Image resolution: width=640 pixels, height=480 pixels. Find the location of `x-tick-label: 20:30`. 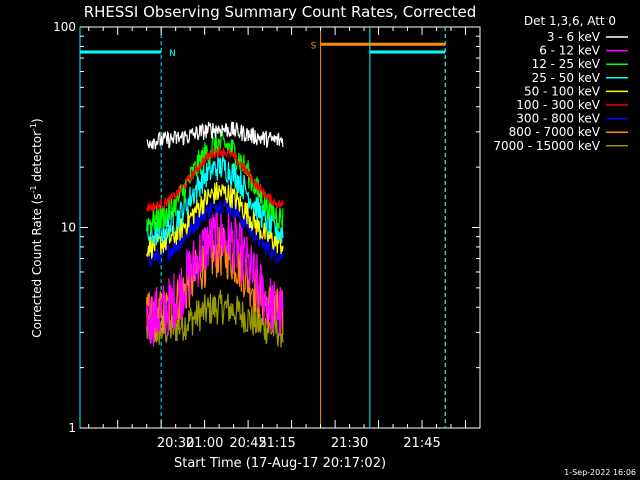

x-tick-label: 20:30 is located at coordinates (175, 443).